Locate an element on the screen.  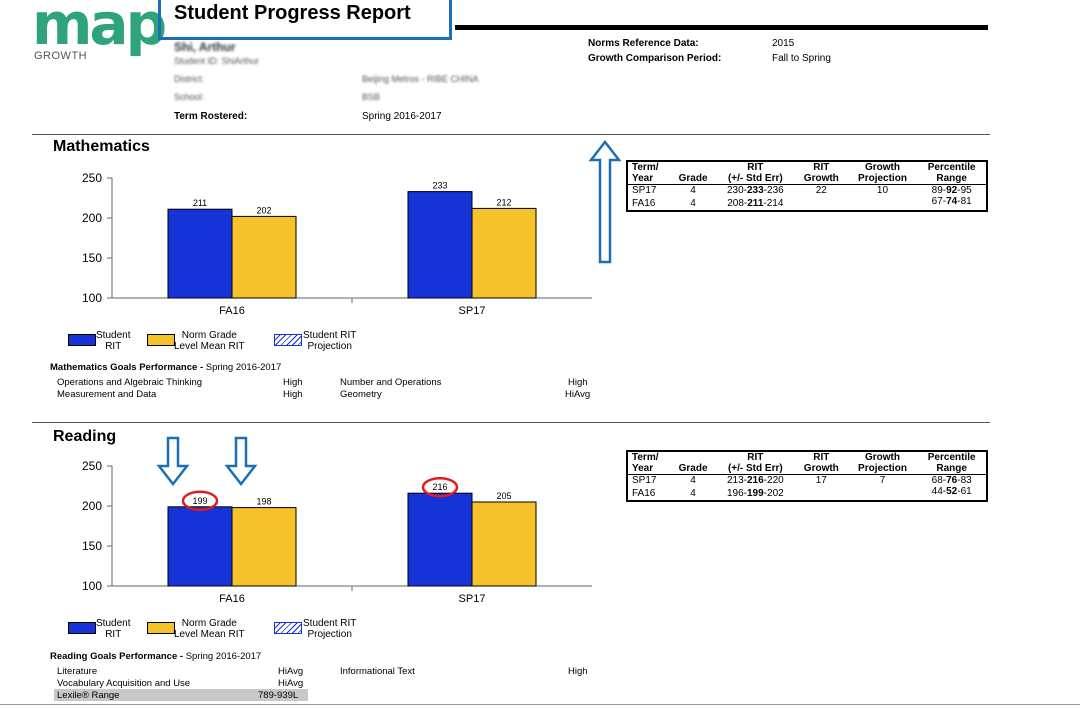
cell-percentile: 89-92-95 is located at coordinates (951, 190).